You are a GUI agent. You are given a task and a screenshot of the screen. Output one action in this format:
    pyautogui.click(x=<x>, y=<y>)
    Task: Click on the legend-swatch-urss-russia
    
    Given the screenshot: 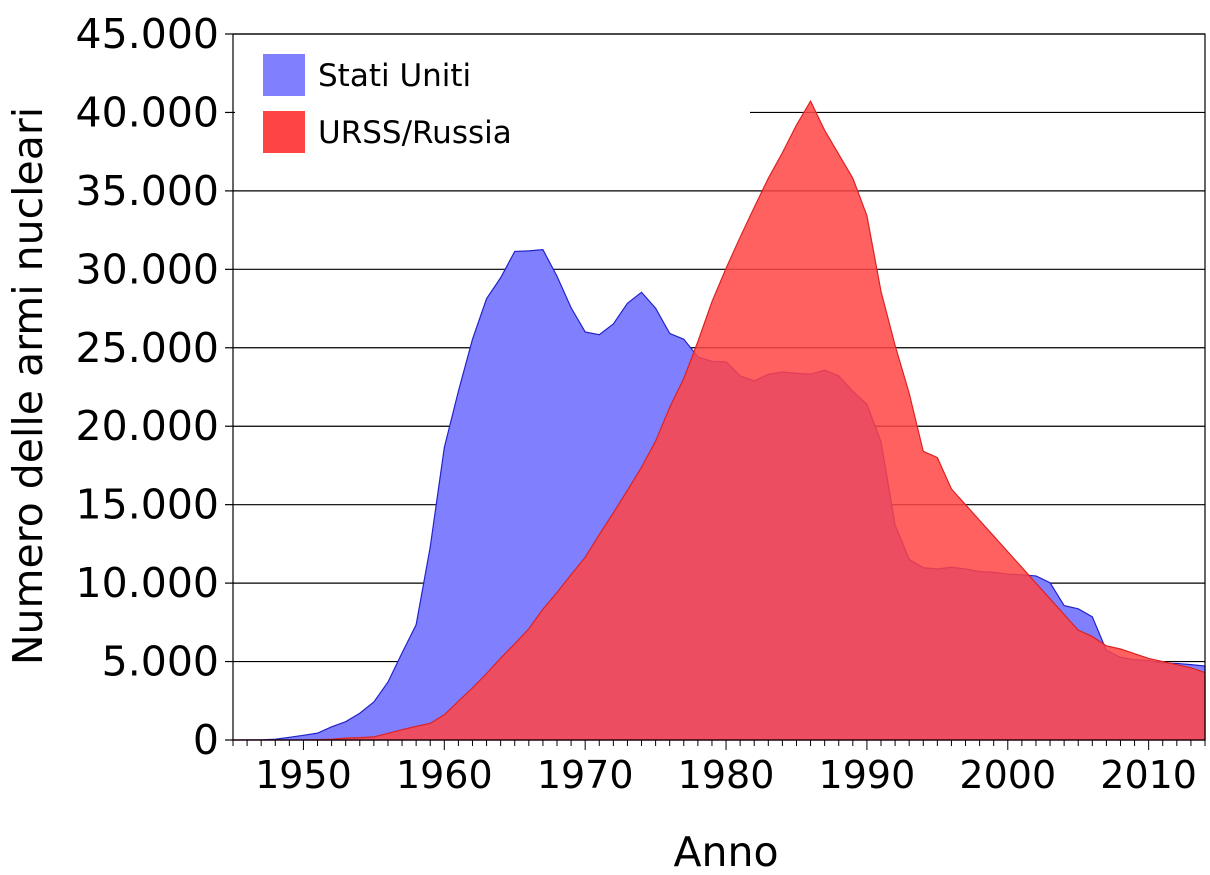 What is the action you would take?
    pyautogui.click(x=284, y=132)
    